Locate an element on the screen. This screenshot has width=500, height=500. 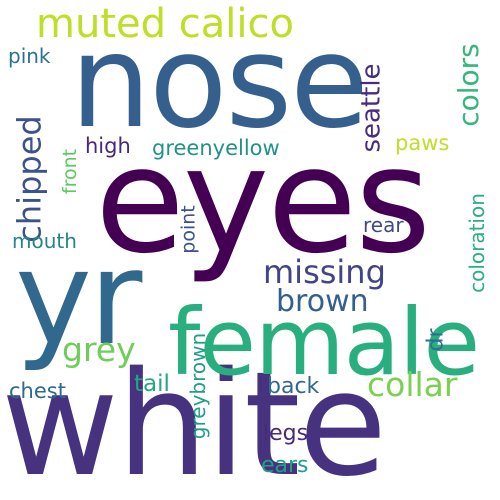
word-greenyellow: greenyellow is located at coordinates (216, 148).